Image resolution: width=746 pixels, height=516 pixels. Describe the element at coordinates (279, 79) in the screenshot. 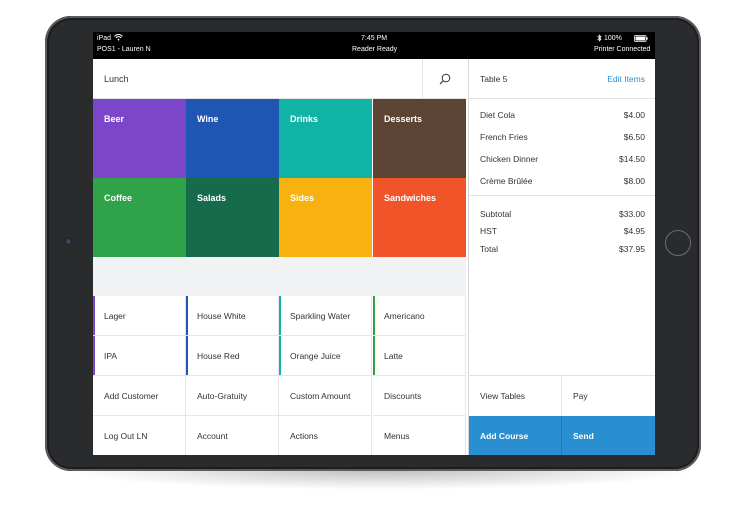

I see `search-bar: Lunch` at that location.